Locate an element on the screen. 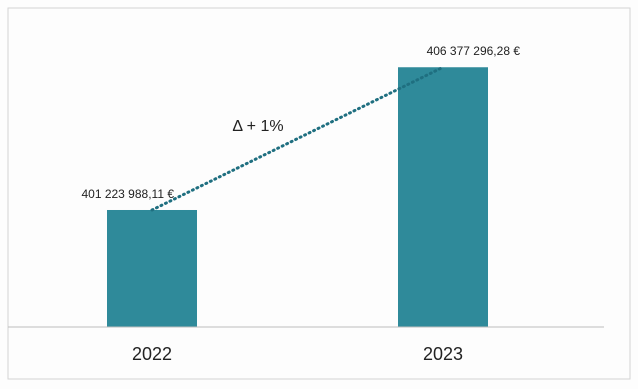 The height and width of the screenshot is (389, 638). bar-2022 is located at coordinates (152, 268).